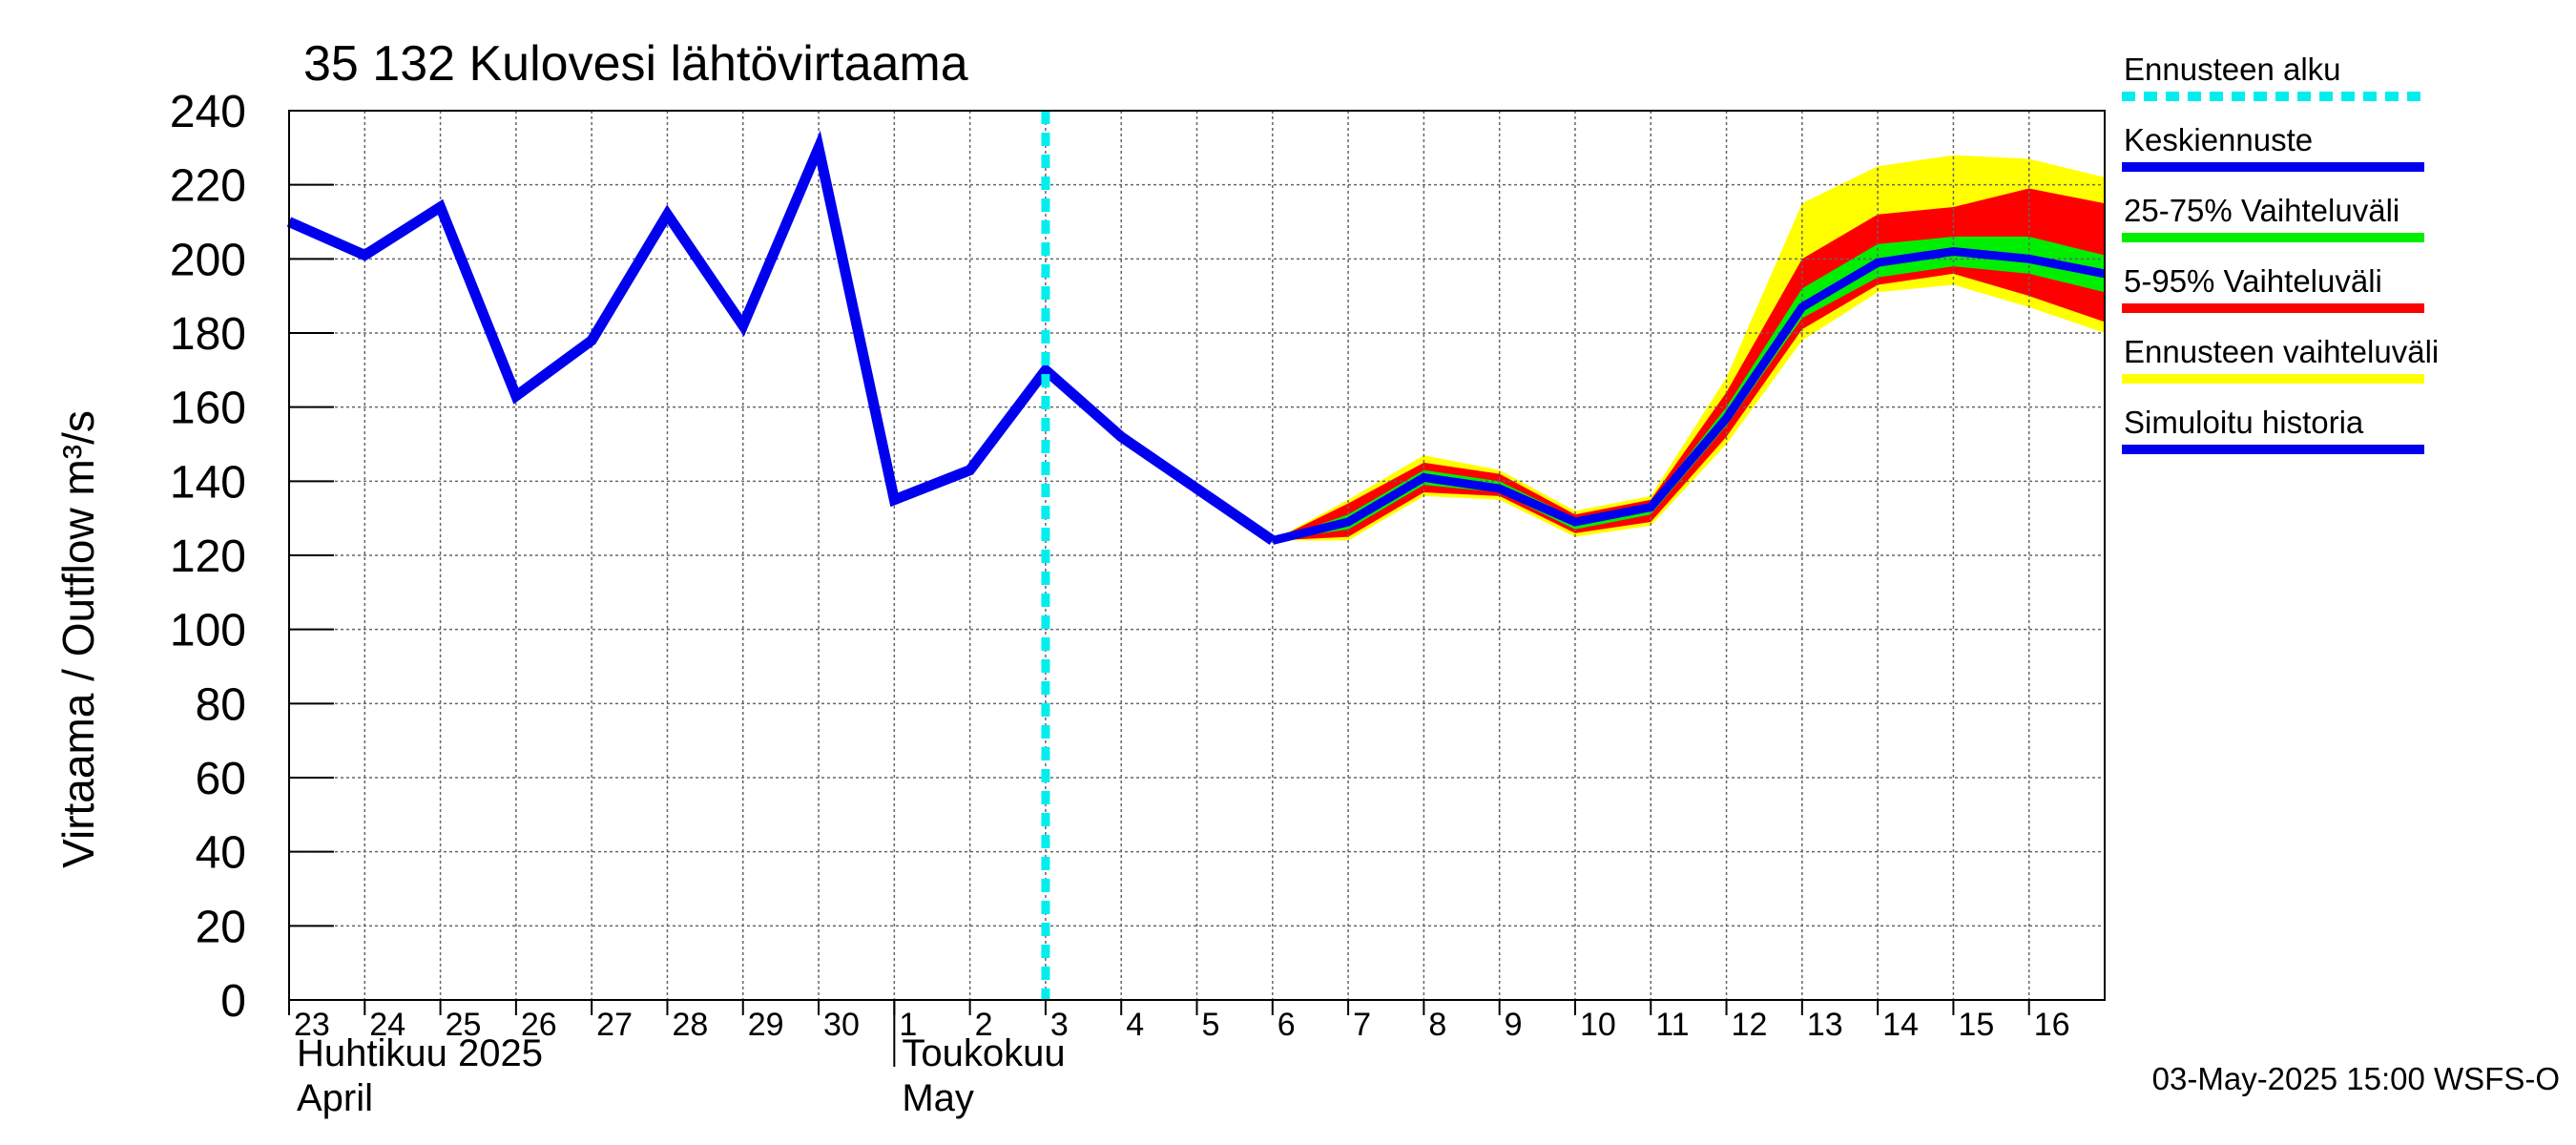  What do you see at coordinates (1211, 1025) in the screenshot?
I see `x-tick-label: 5` at bounding box center [1211, 1025].